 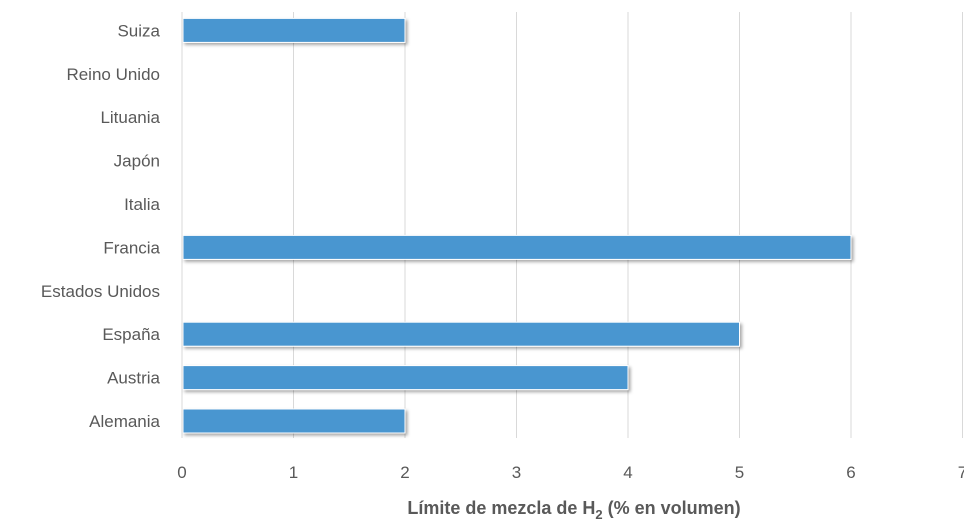 I want to click on category-label: Italia, so click(x=142, y=204).